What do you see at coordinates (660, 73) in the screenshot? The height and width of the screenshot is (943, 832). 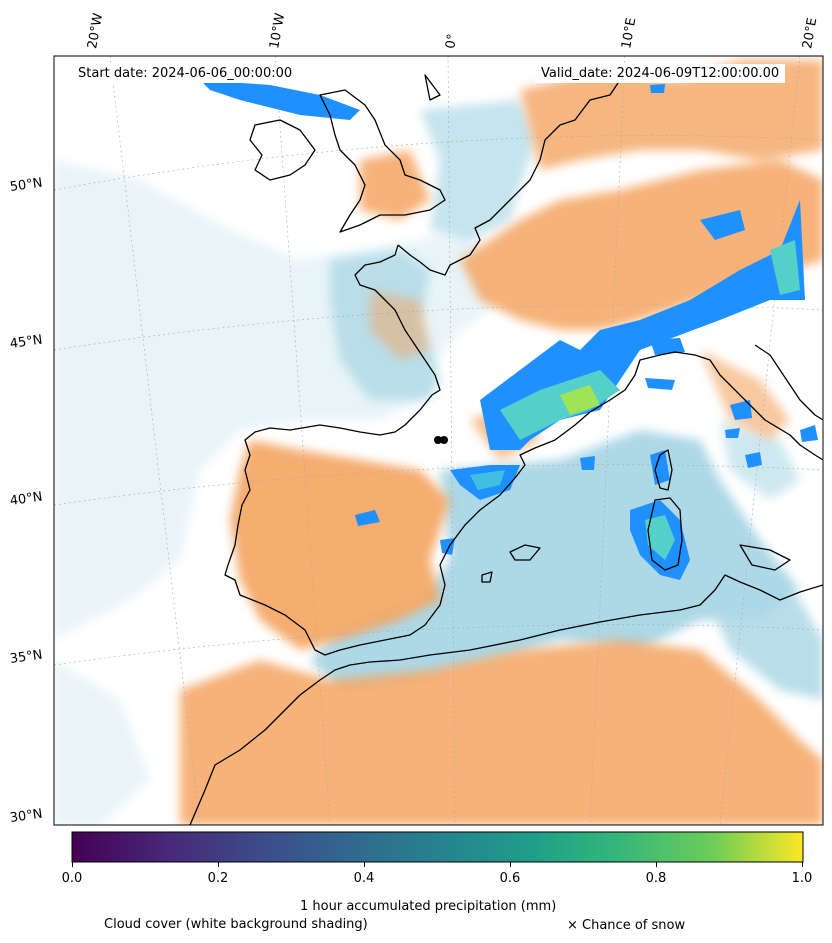 I see `valid-date-label: Valid_date: 2024-06-09T12:00:00.00` at bounding box center [660, 73].